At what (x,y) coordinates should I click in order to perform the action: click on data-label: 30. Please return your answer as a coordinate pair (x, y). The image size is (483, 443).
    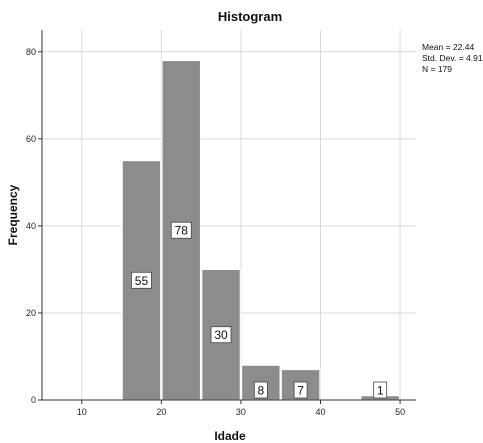
    Looking at the image, I should click on (221, 335).